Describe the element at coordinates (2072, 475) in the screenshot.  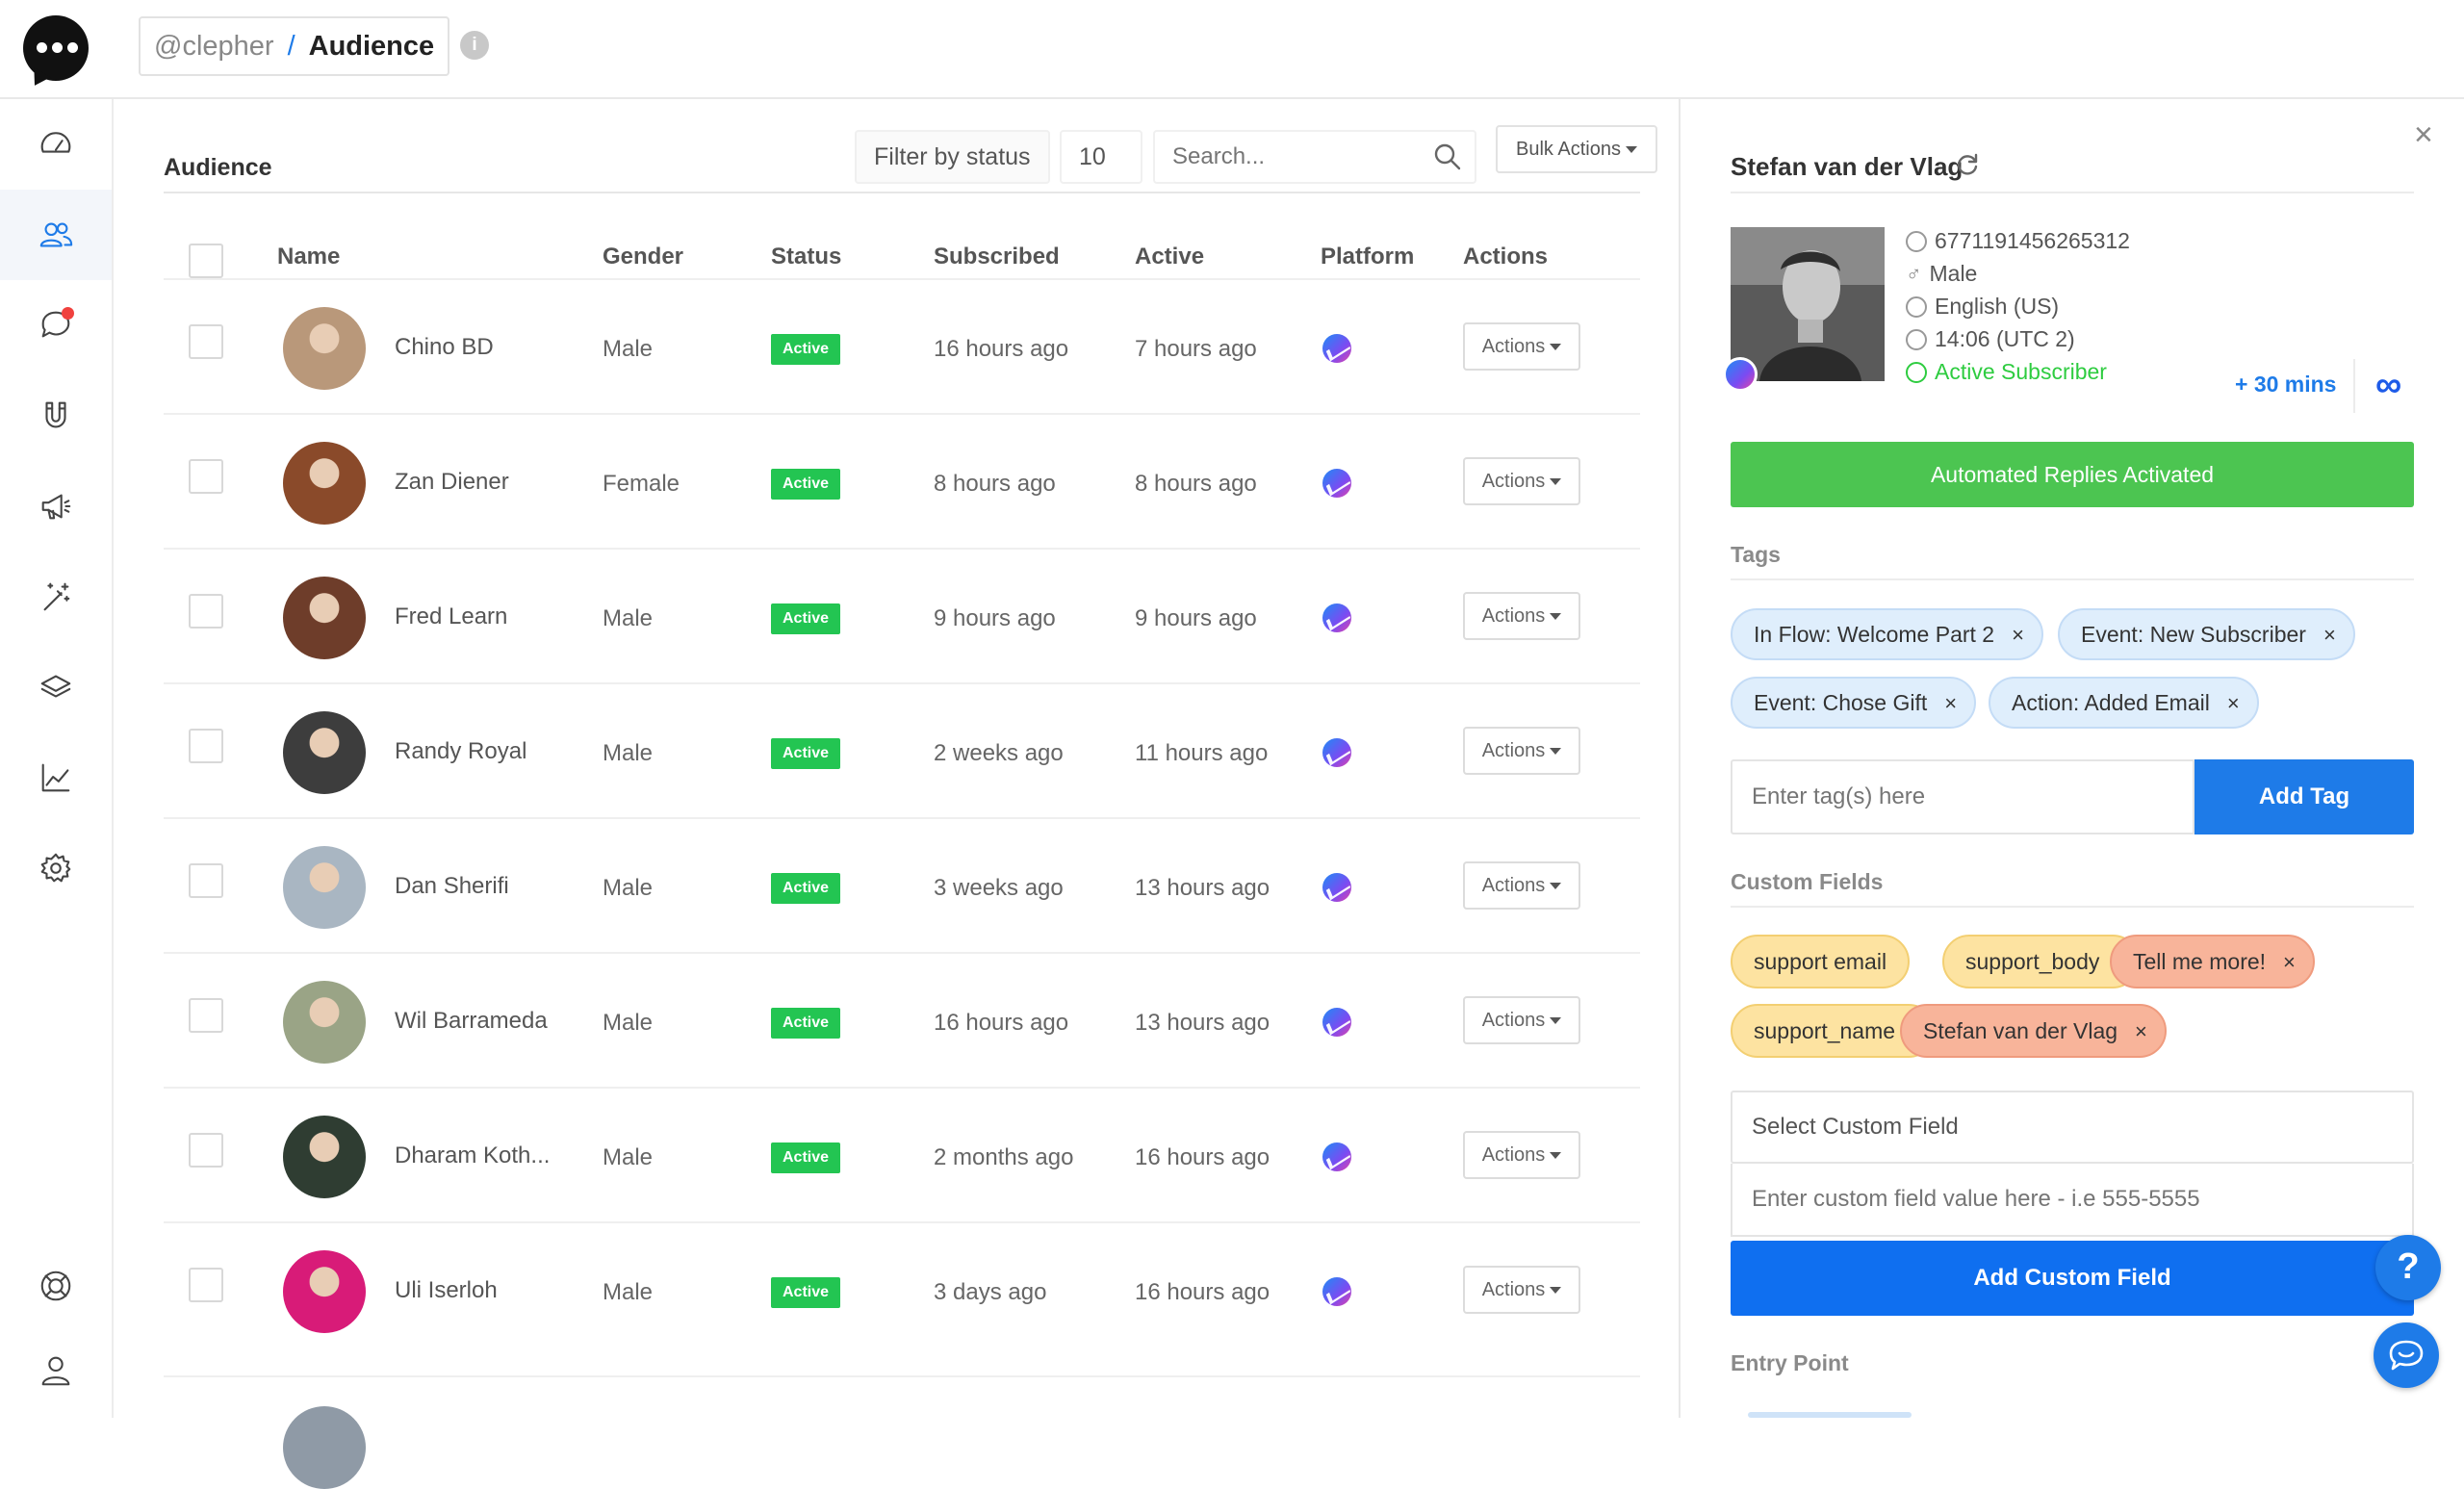
I see `automated-replies-button: Automated Replies Activated` at that location.